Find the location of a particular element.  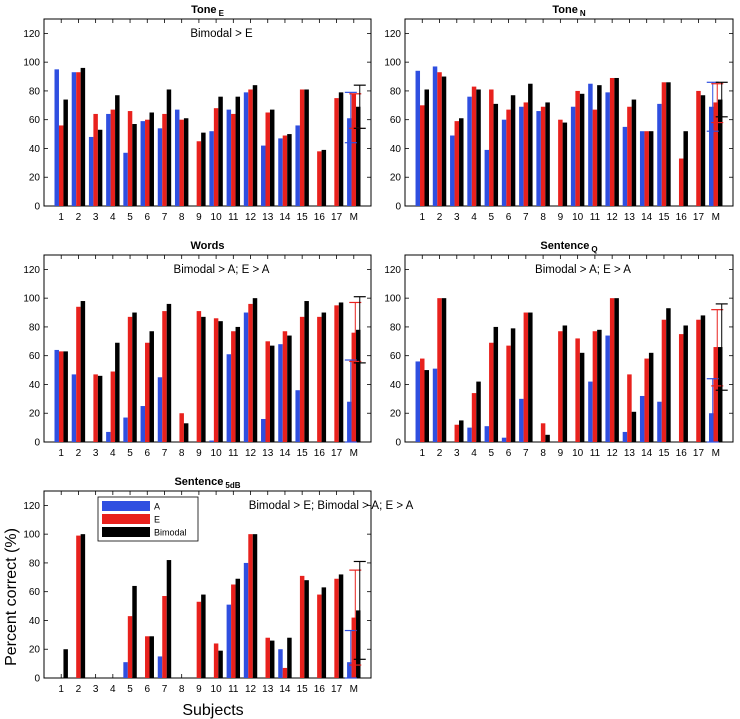

x-tick-label: 12 is located at coordinates (251, 689).